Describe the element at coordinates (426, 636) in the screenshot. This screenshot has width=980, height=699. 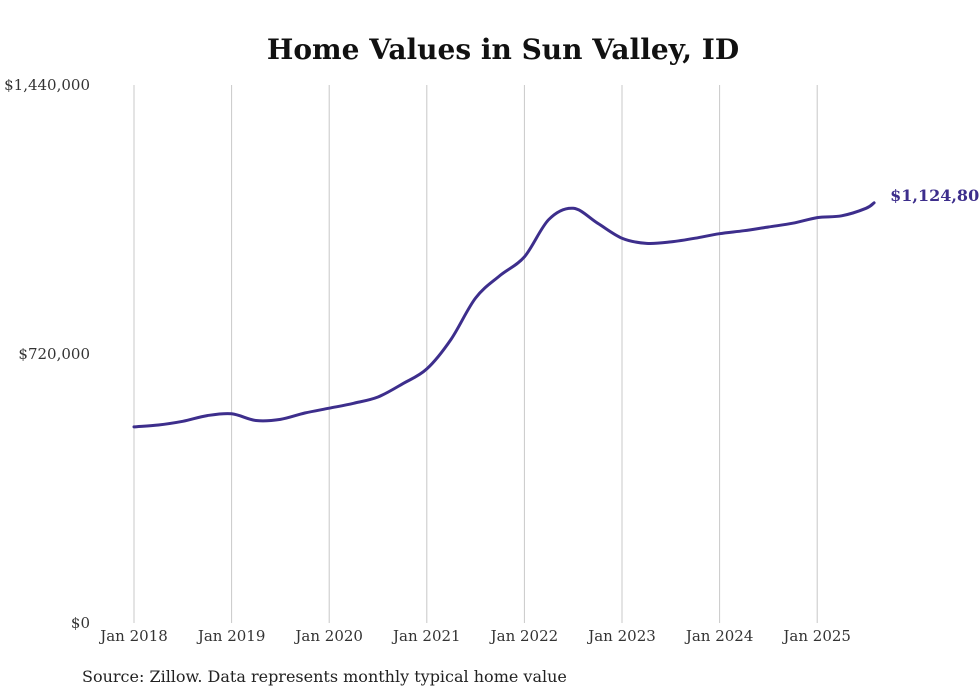
I see `x-tick-label: Jan 2021` at that location.